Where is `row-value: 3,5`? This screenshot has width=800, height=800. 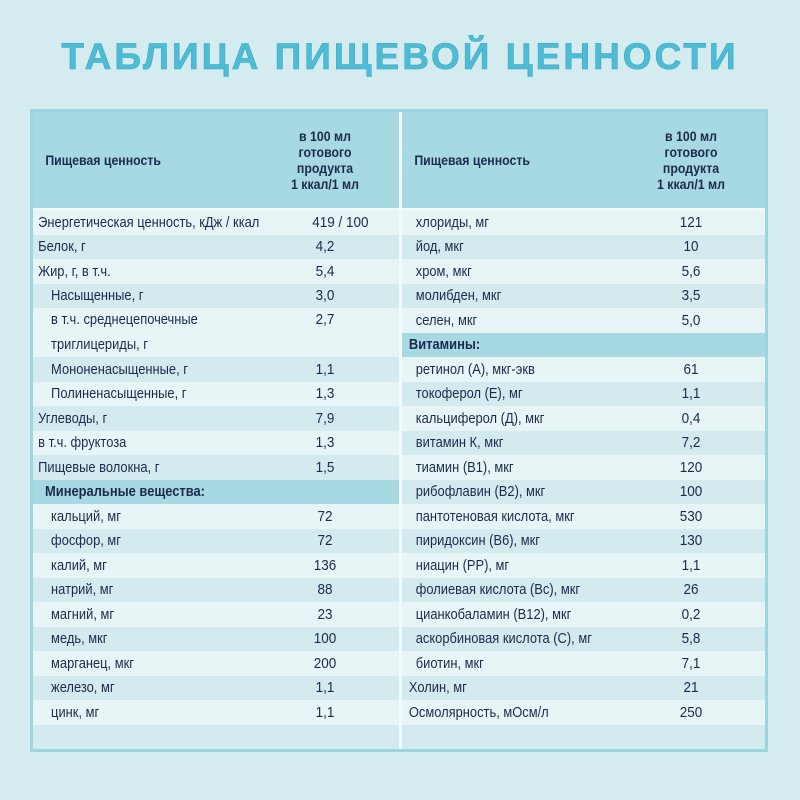
row-value: 3,5 is located at coordinates (691, 296).